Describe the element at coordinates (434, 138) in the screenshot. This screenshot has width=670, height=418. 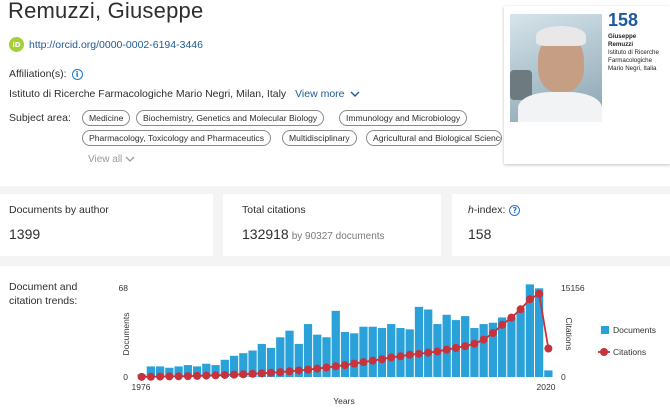
I see `subject-pill-agricultural: Agricultural and Biological Sciences` at that location.